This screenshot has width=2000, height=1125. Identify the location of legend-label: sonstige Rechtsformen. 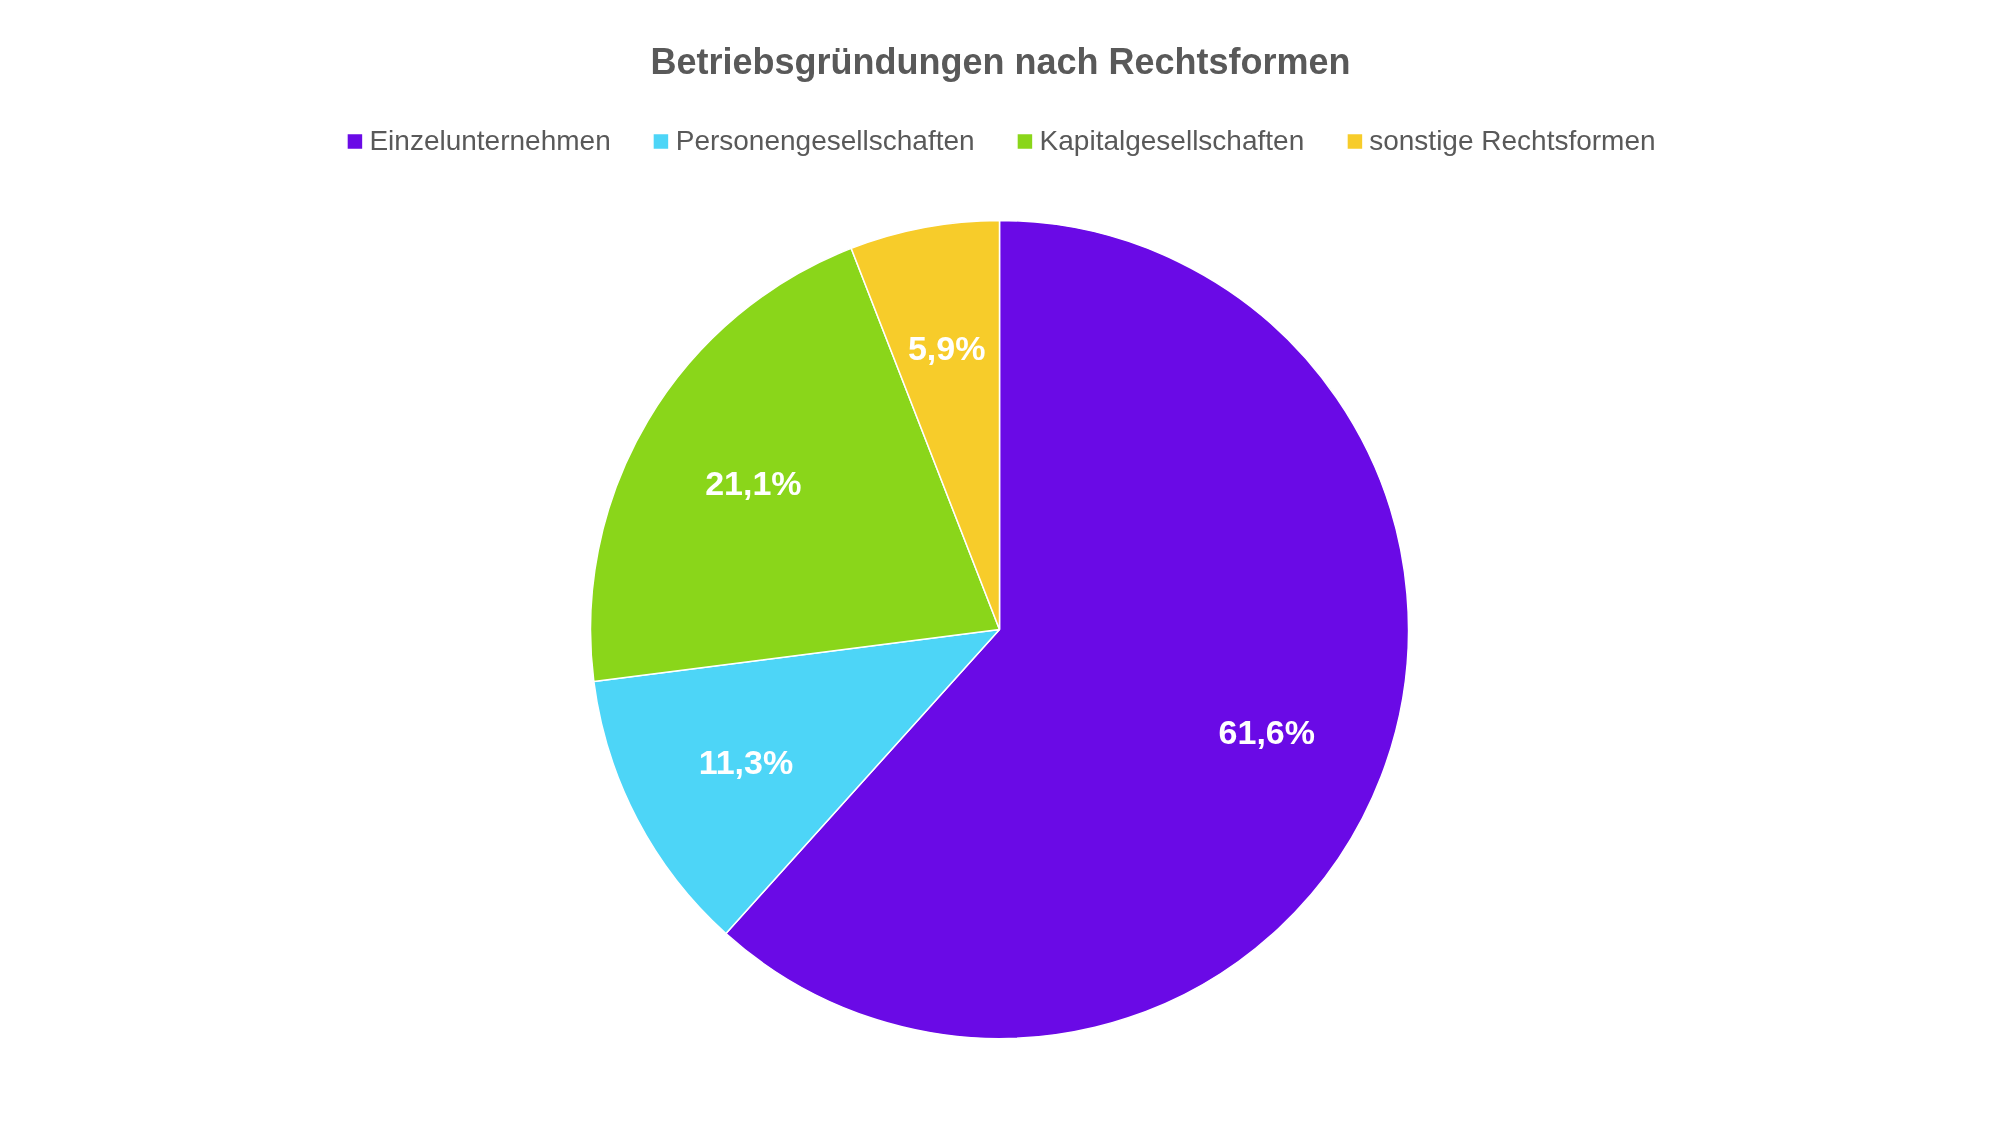
(1512, 141).